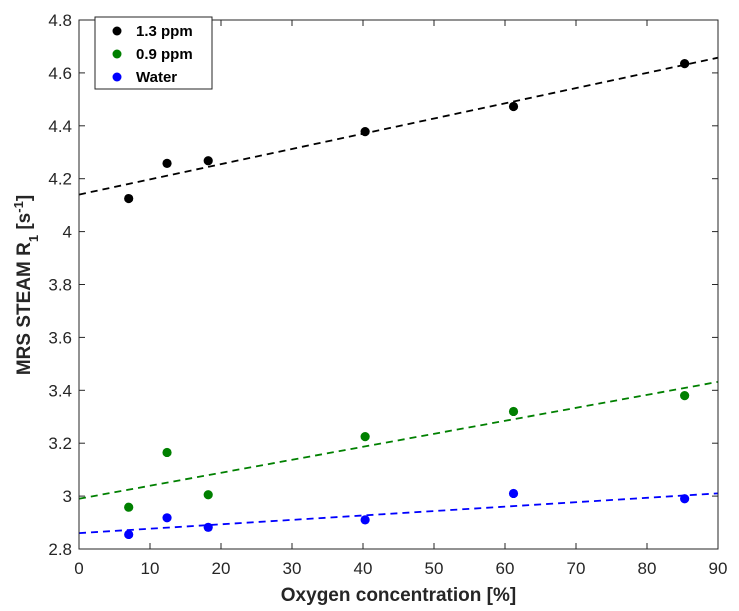 This screenshot has width=739, height=611. I want to click on legend-marker-0-9ppm, so click(117, 54).